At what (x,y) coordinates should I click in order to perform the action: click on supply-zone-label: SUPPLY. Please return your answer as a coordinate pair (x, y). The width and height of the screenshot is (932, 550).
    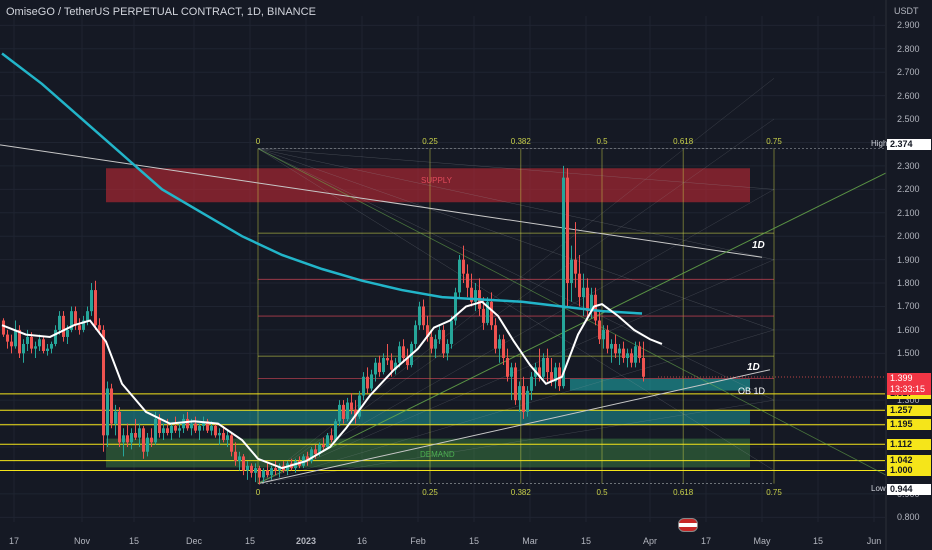
    Looking at the image, I should click on (436, 180).